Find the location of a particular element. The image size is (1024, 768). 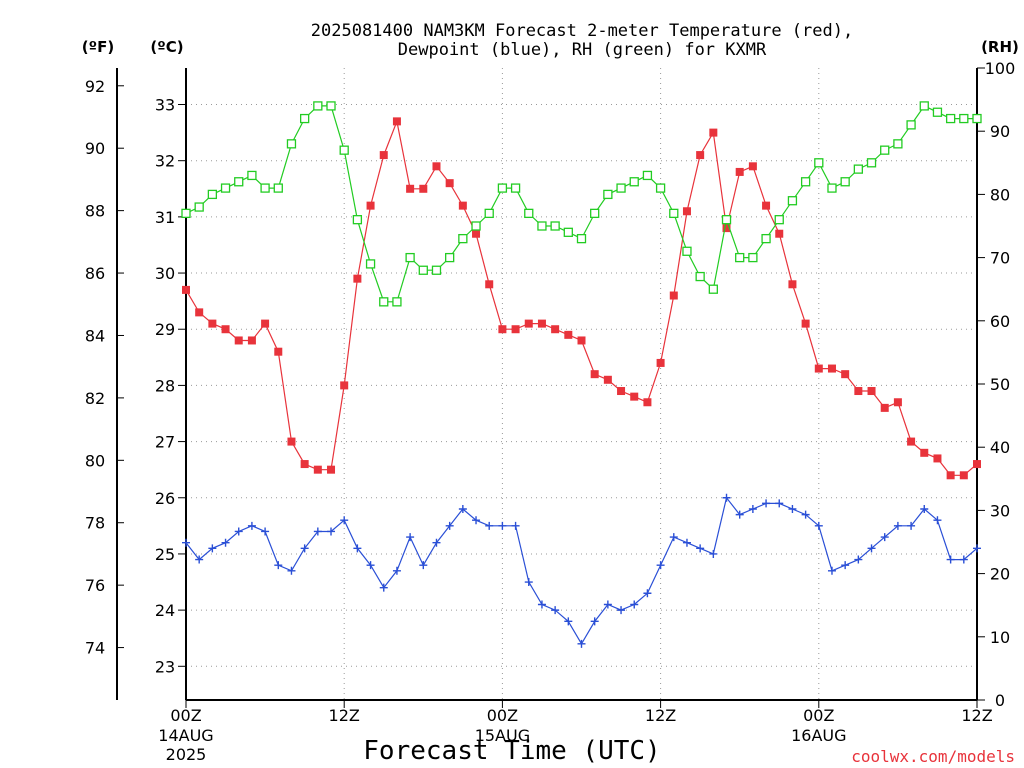

x-tick-label: 00Z is located at coordinates (185, 715).